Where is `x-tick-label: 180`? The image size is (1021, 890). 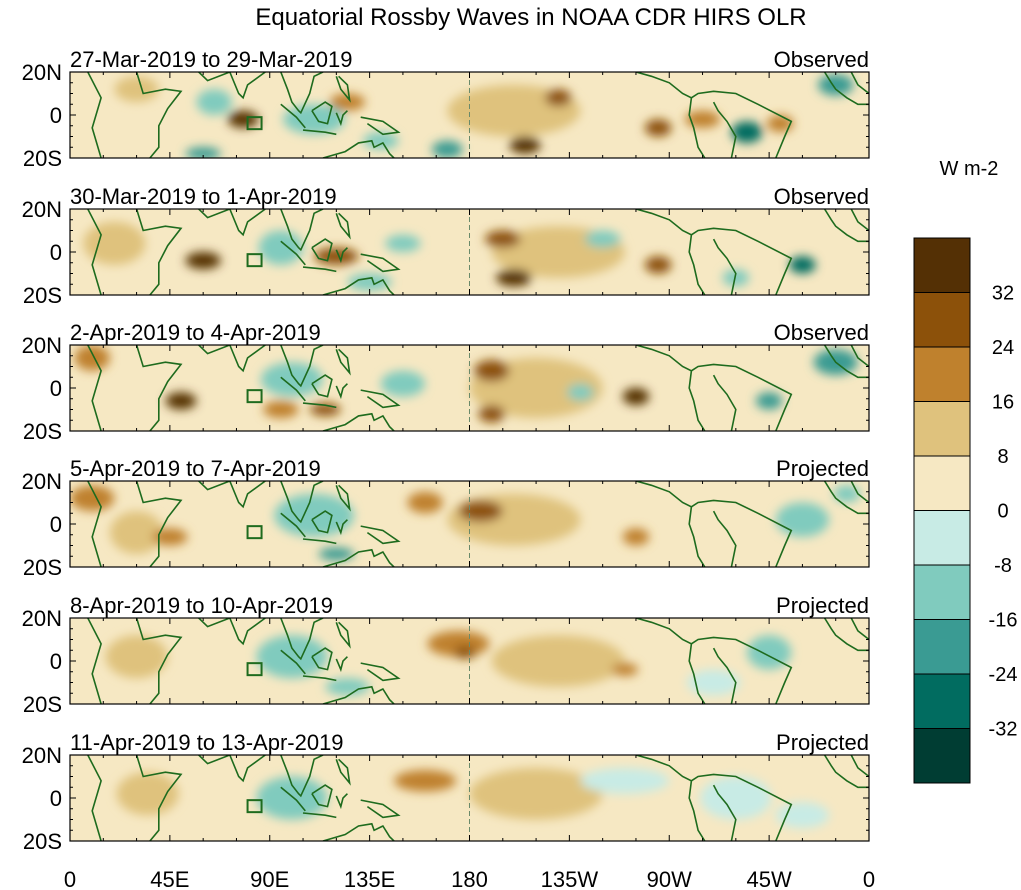 x-tick-label: 180 is located at coordinates (469, 878).